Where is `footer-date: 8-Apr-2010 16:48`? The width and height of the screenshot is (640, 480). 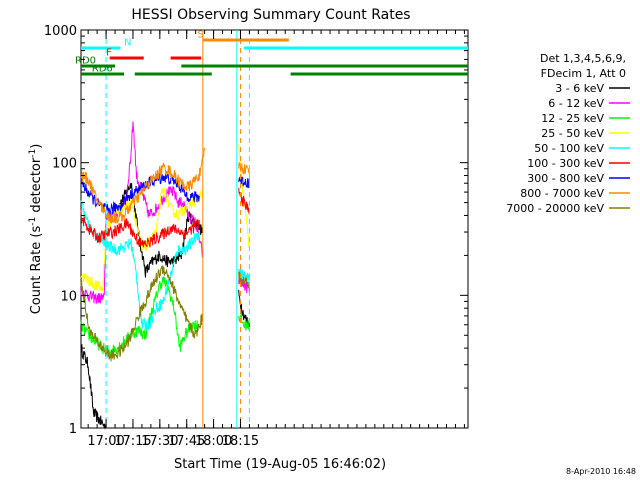 footer-date: 8-Apr-2010 16:48 is located at coordinates (601, 471).